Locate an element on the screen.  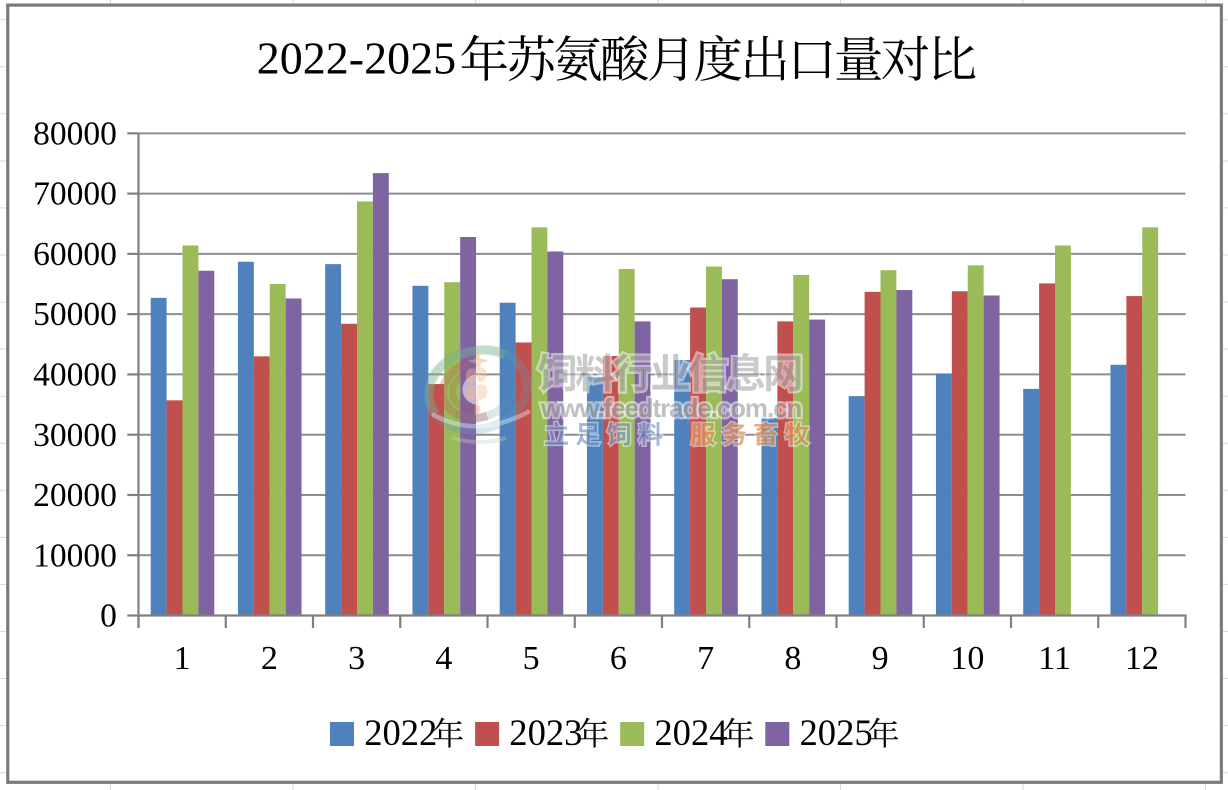
svg-text: 9 is located at coordinates (880, 658).